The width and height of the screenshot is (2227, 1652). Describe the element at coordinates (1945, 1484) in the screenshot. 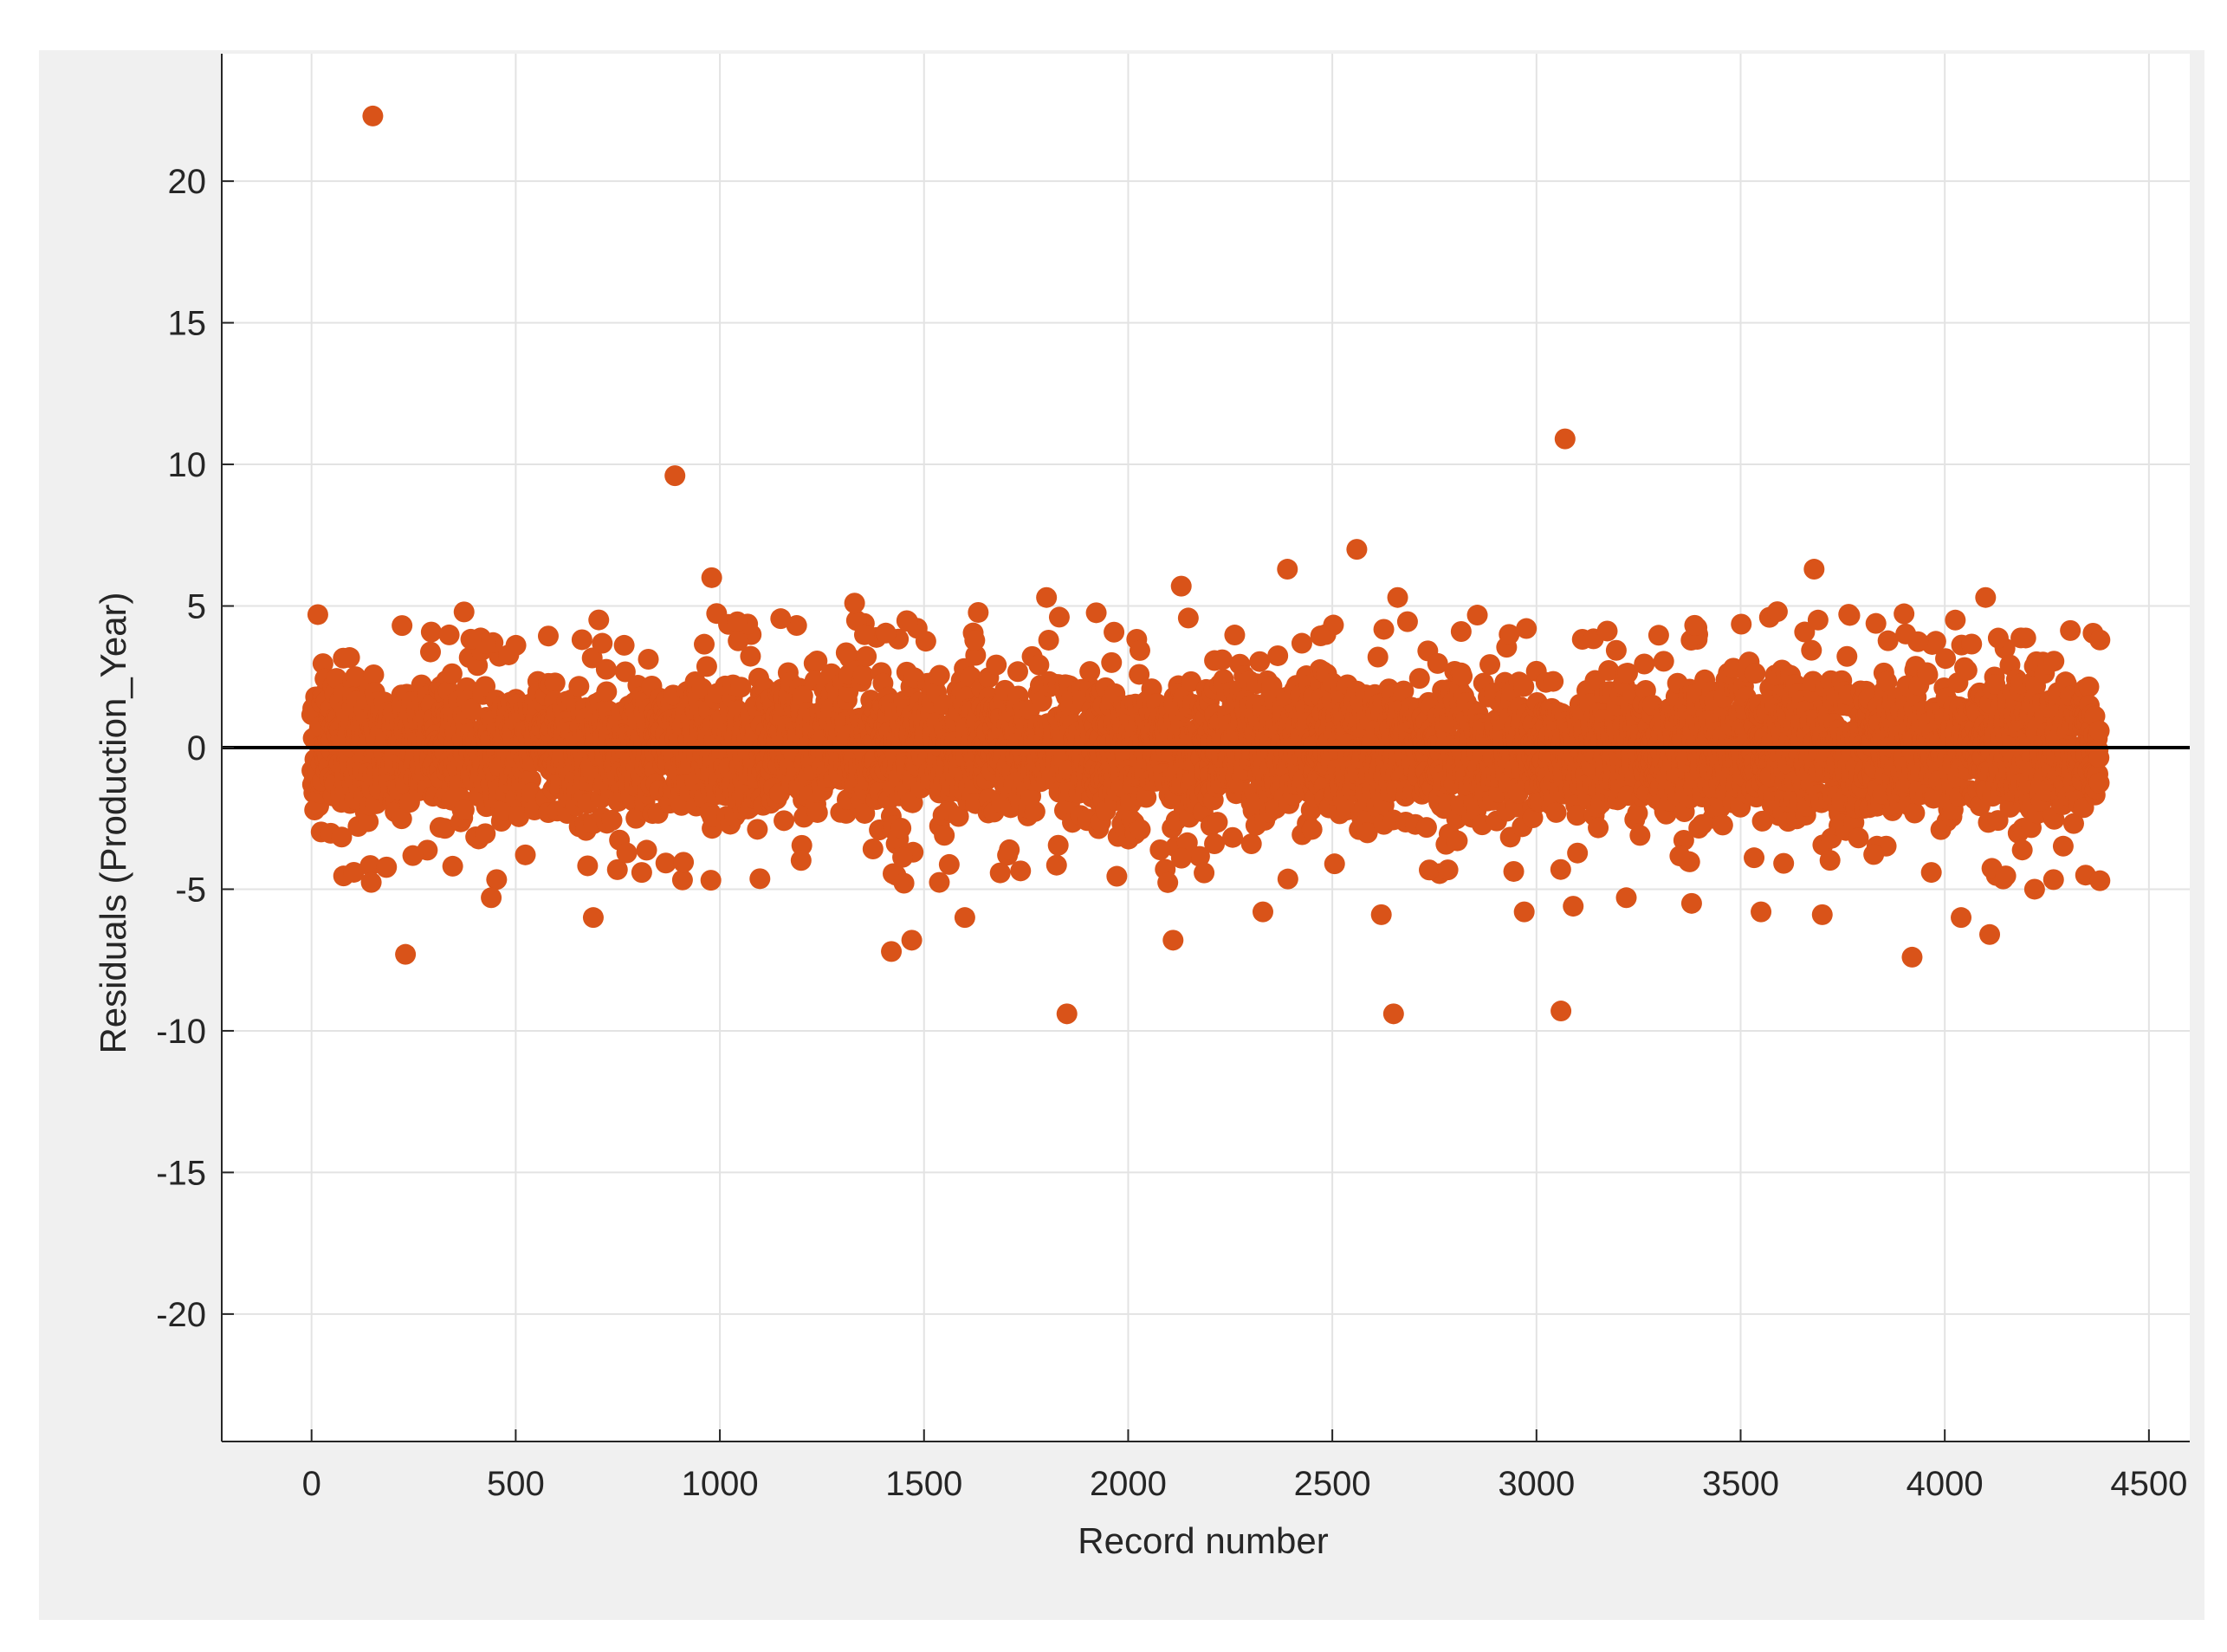

I see `x-tick-label: 4000` at that location.